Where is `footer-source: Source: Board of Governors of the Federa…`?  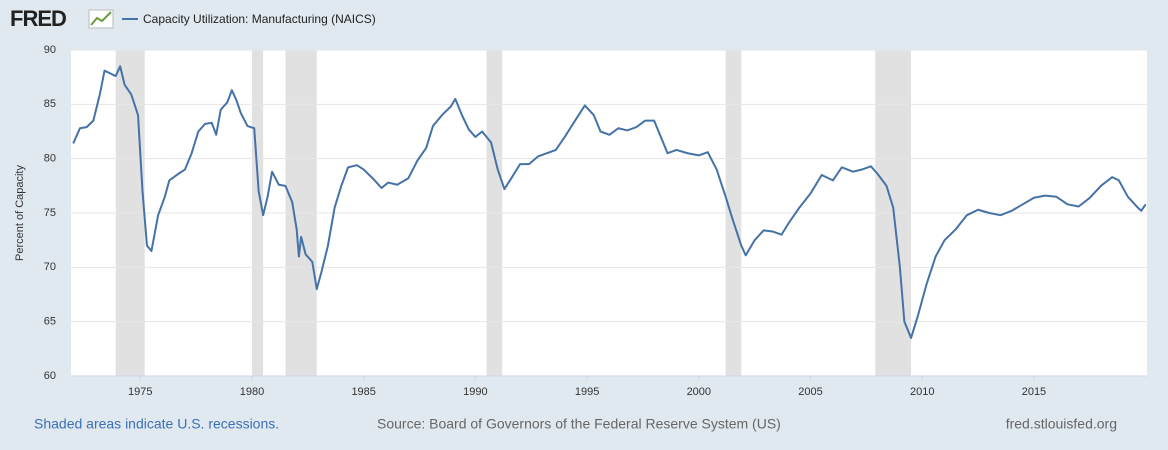 footer-source: Source: Board of Governors of the Federa… is located at coordinates (579, 424).